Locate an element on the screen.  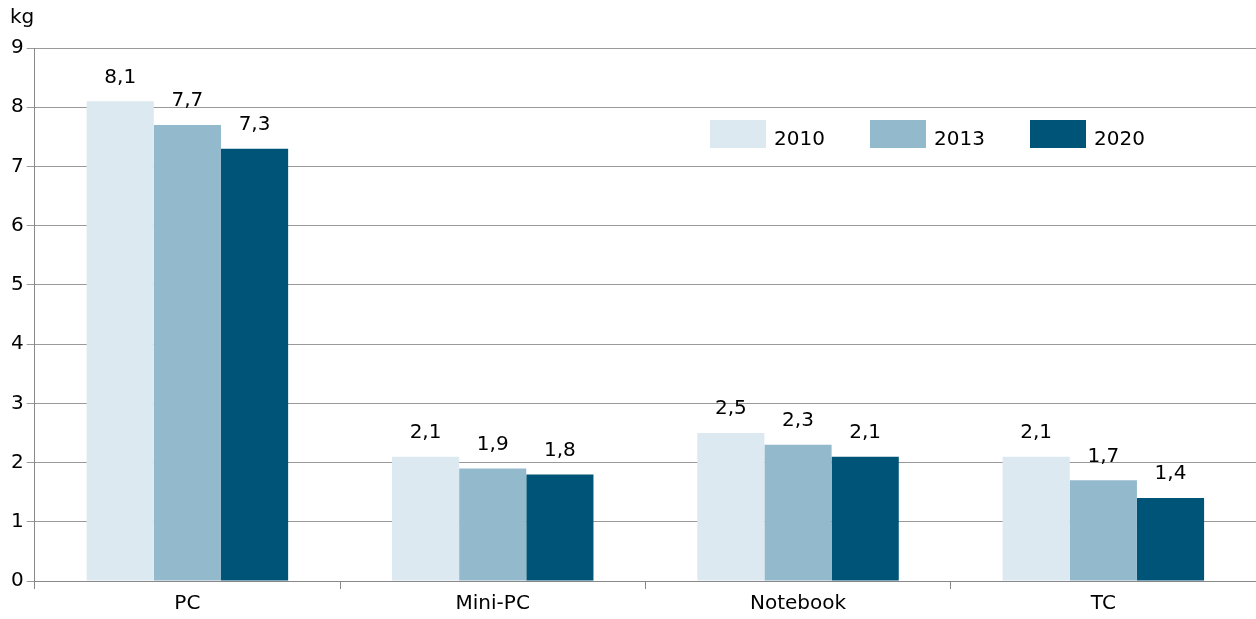
x-tick-label: Notebook is located at coordinates (798, 602).